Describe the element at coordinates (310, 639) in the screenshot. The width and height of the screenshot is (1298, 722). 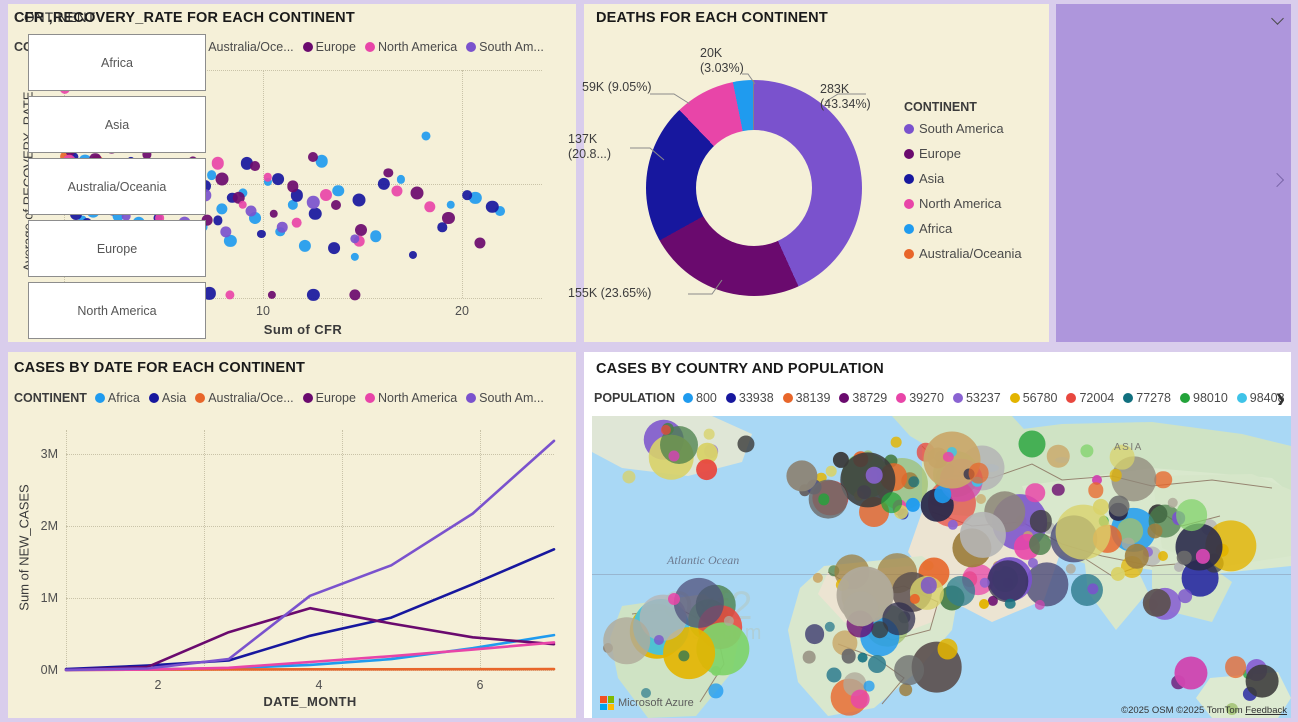
I see `line-series-europe` at that location.